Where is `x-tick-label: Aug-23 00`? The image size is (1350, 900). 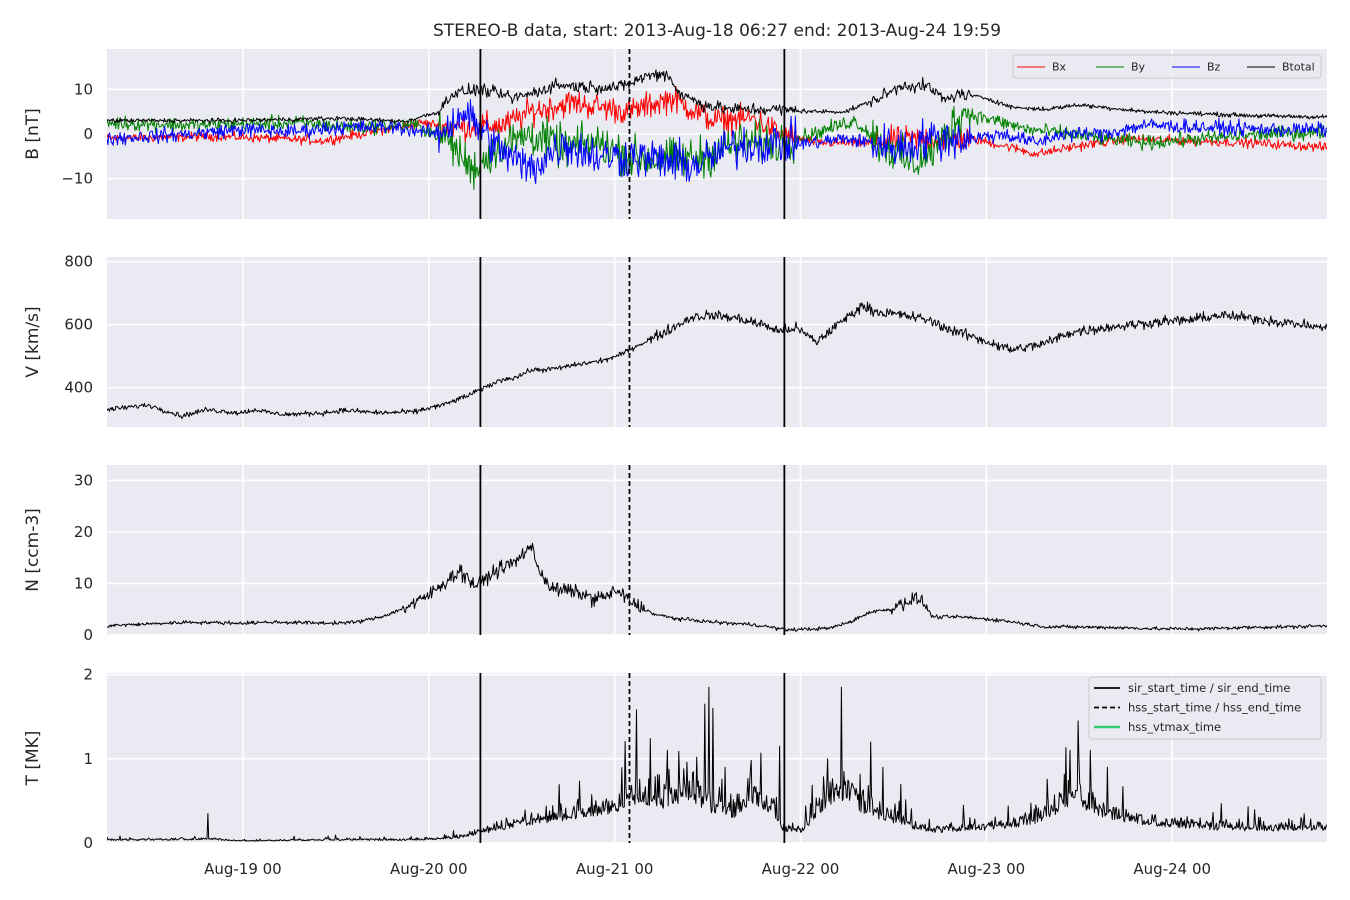 x-tick-label: Aug-23 00 is located at coordinates (987, 869).